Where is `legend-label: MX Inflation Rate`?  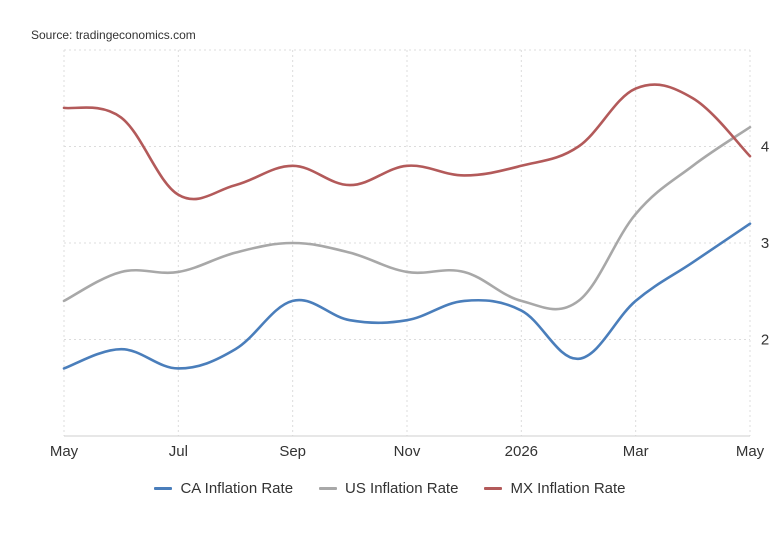
legend-label: MX Inflation Rate is located at coordinates (568, 488).